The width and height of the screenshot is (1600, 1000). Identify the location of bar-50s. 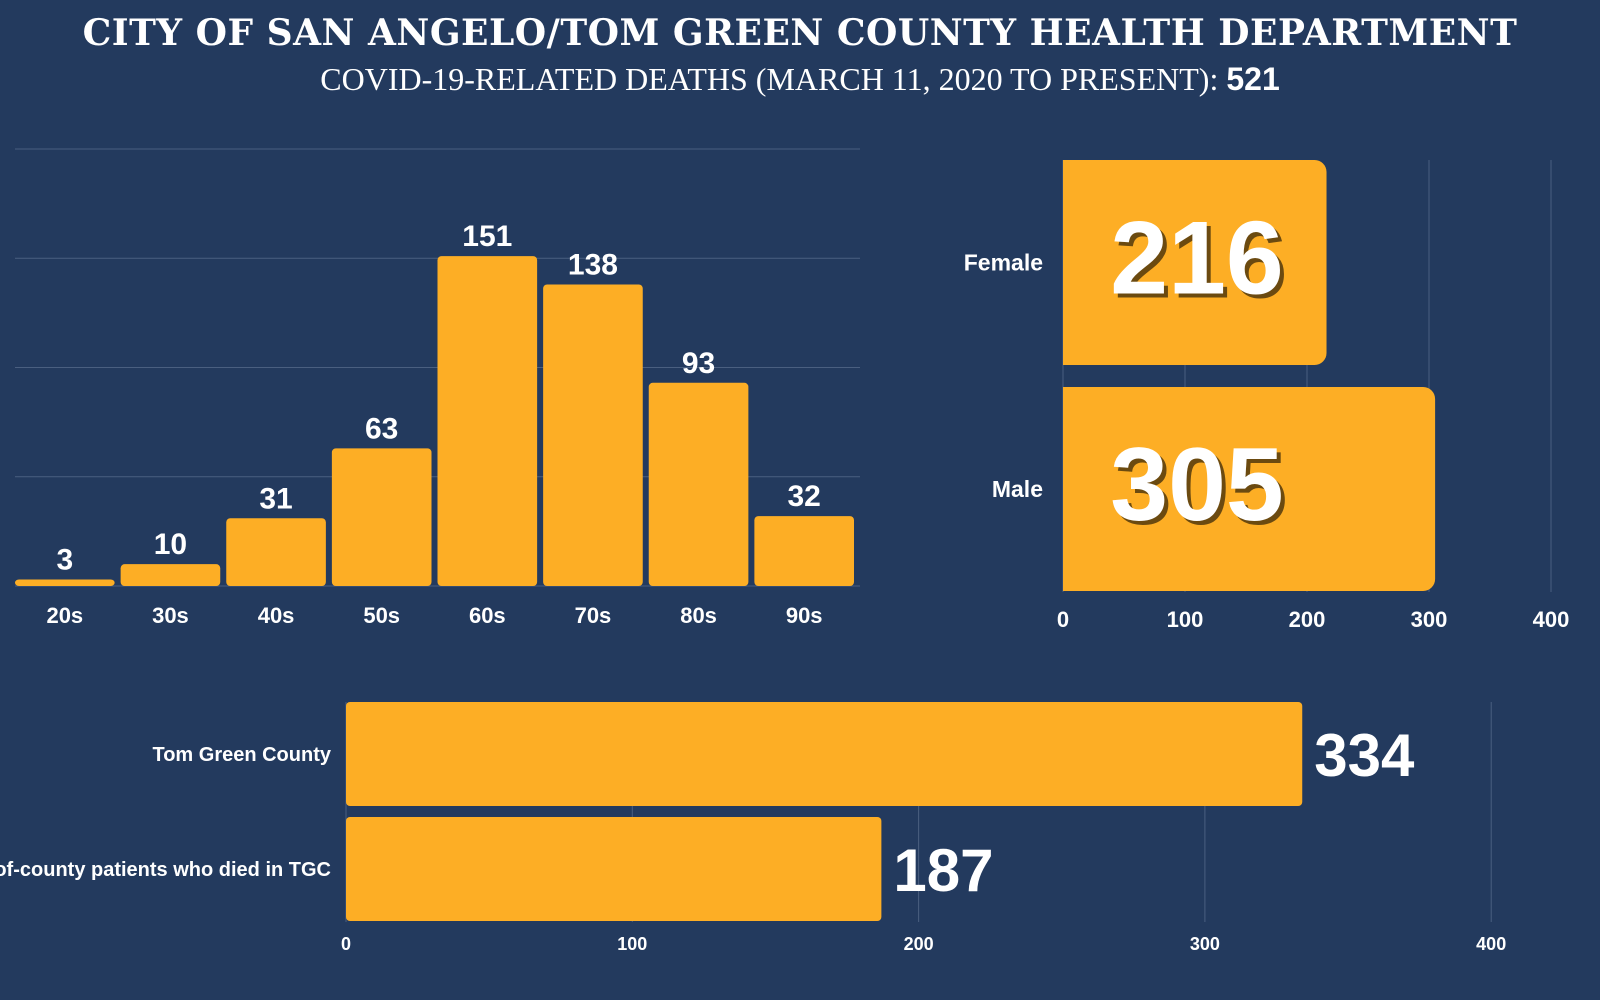
(381, 517).